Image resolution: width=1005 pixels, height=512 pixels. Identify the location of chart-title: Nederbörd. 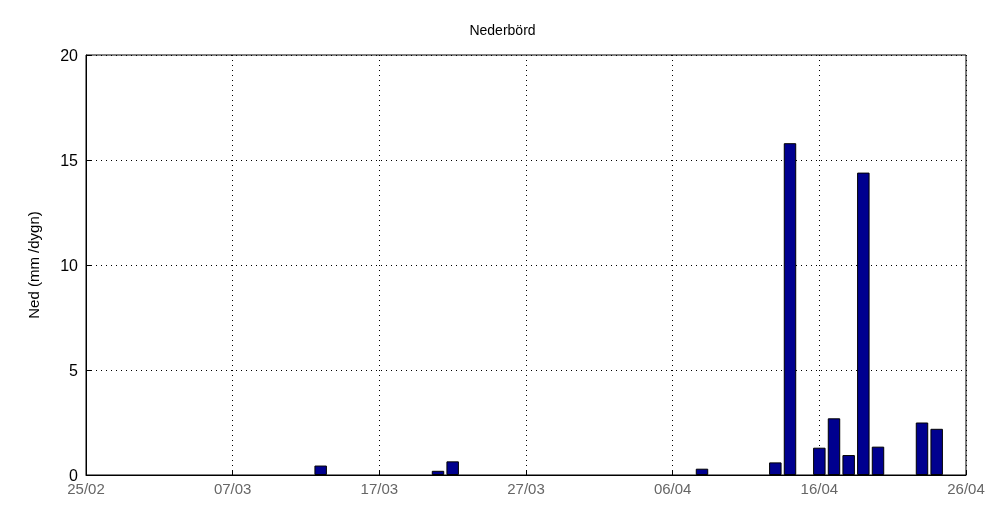
(502, 30).